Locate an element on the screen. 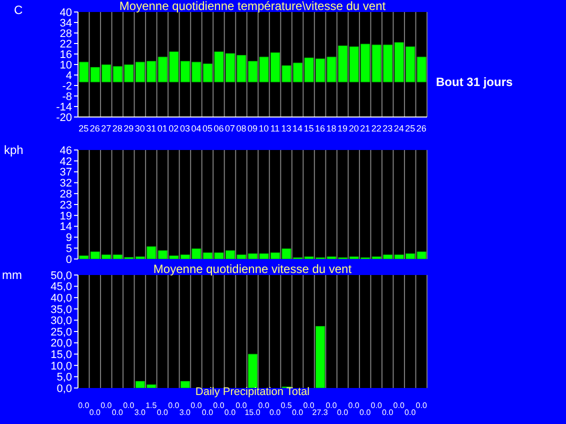  x-tick-label: 30 is located at coordinates (139, 128).